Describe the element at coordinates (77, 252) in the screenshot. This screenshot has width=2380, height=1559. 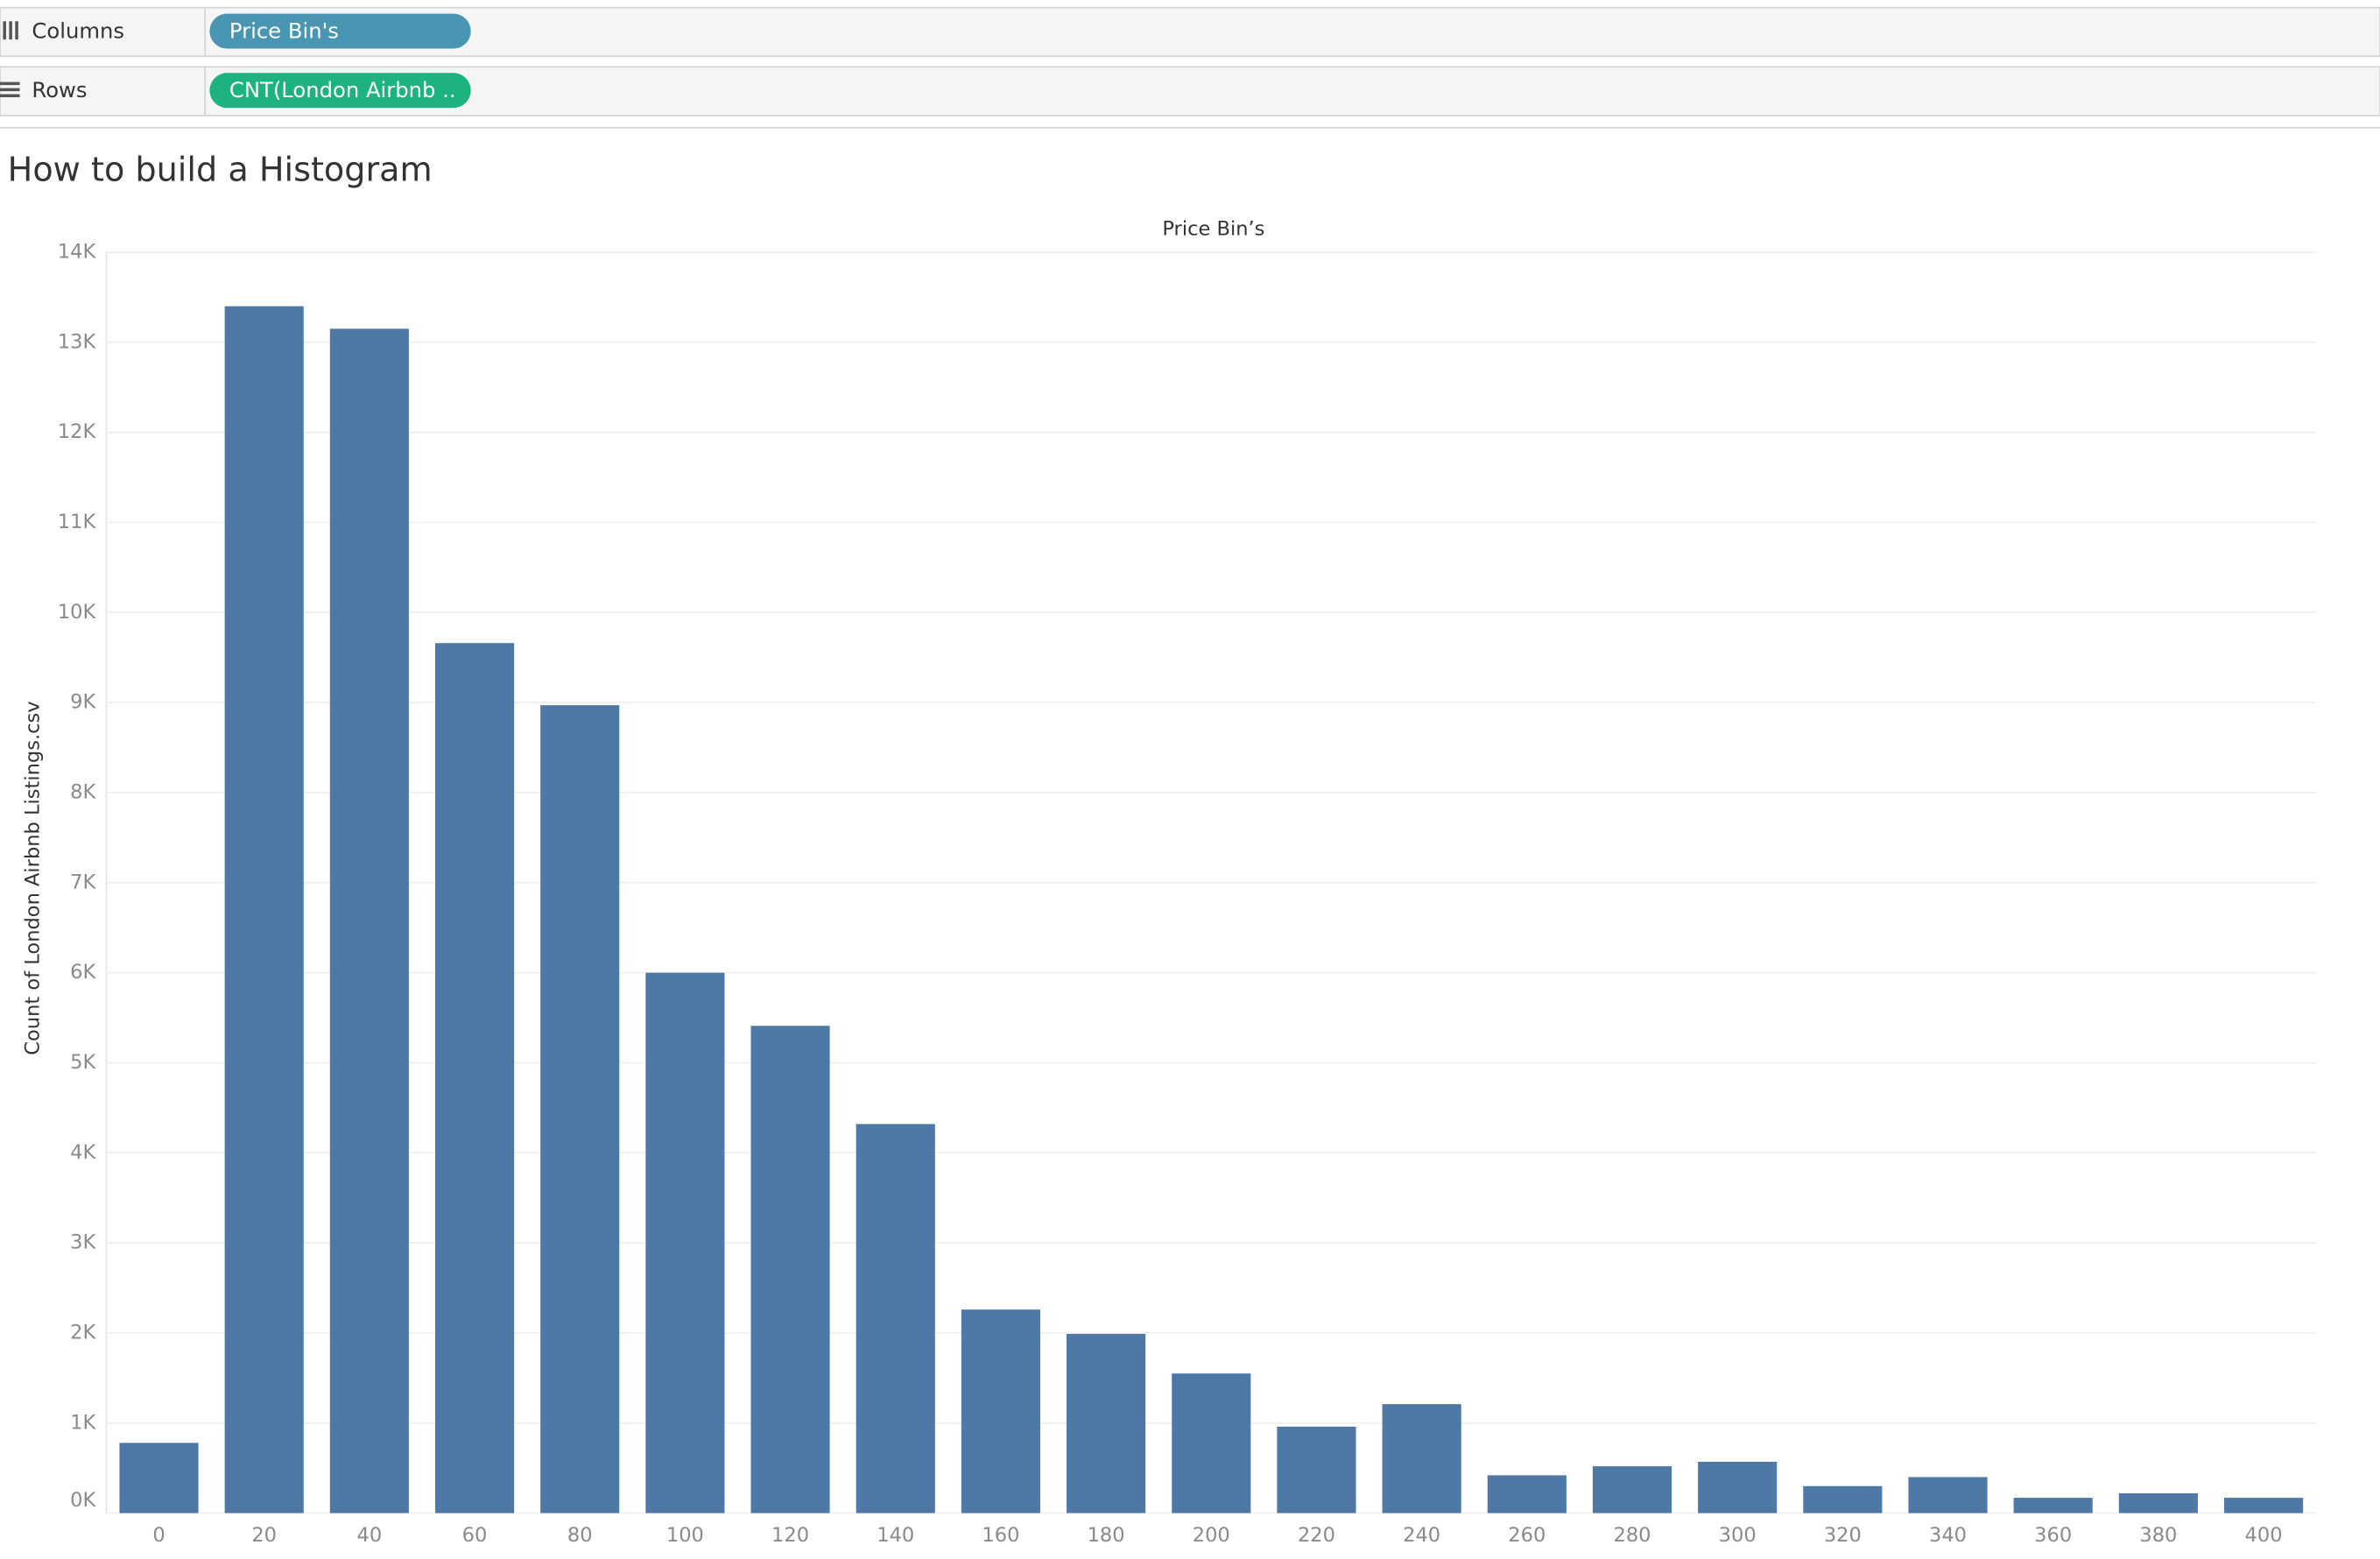
I see `y-tick-label: 14K` at that location.